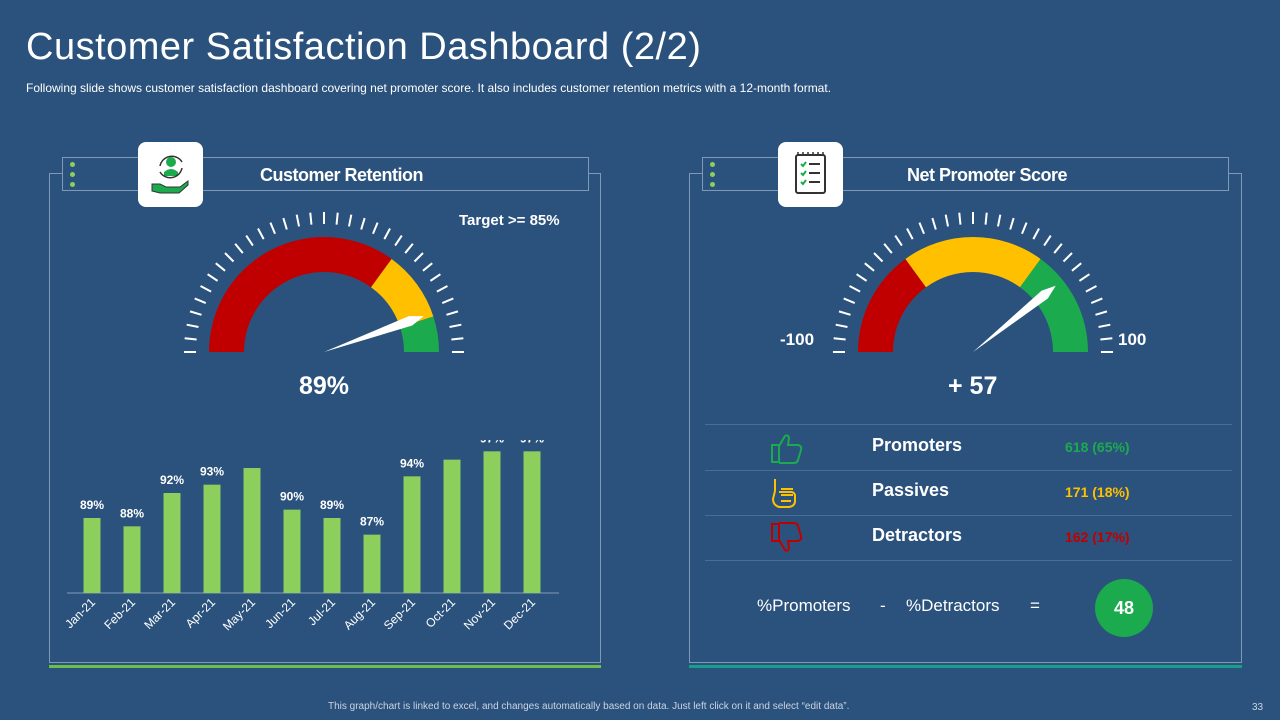 The image size is (1280, 720). I want to click on x-tick-label: Jun-21, so click(280, 613).